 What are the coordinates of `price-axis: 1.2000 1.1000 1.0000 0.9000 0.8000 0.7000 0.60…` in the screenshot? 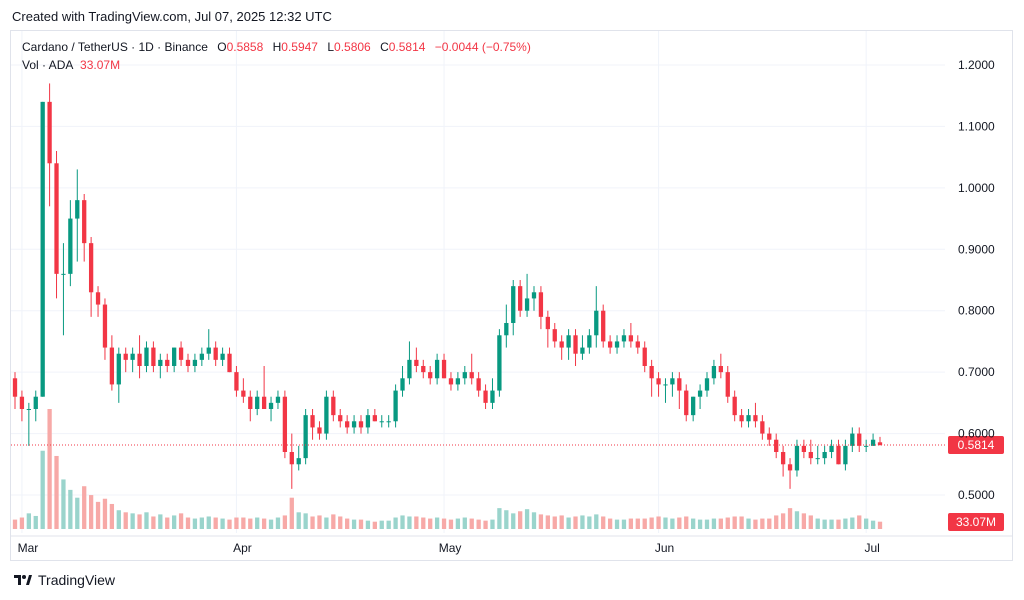 It's located at (976, 280).